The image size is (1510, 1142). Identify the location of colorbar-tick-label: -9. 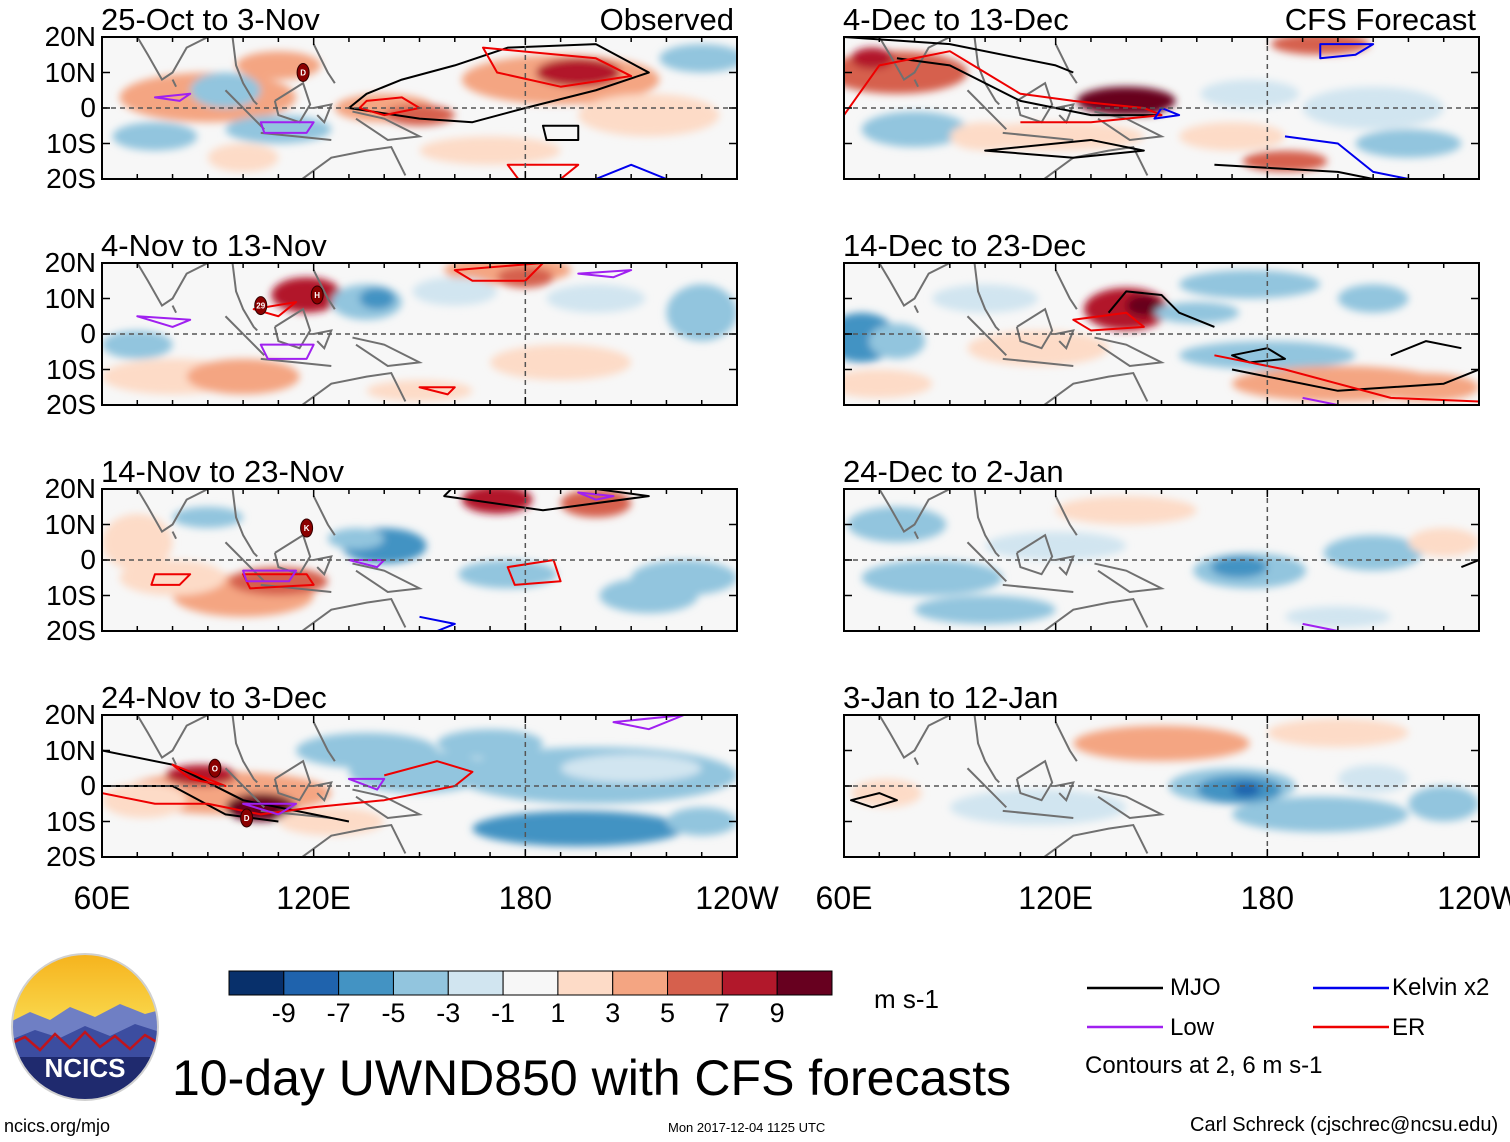
(283, 1013).